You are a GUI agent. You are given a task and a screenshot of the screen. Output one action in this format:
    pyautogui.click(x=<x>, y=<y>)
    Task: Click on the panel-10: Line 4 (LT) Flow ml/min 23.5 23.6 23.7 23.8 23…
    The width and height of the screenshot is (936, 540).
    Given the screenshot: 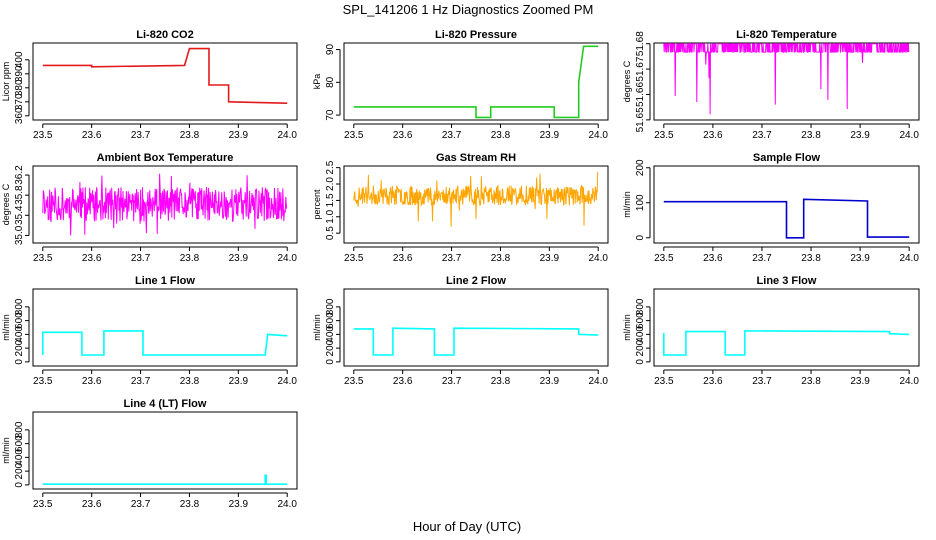 What is the action you would take?
    pyautogui.click(x=149, y=454)
    